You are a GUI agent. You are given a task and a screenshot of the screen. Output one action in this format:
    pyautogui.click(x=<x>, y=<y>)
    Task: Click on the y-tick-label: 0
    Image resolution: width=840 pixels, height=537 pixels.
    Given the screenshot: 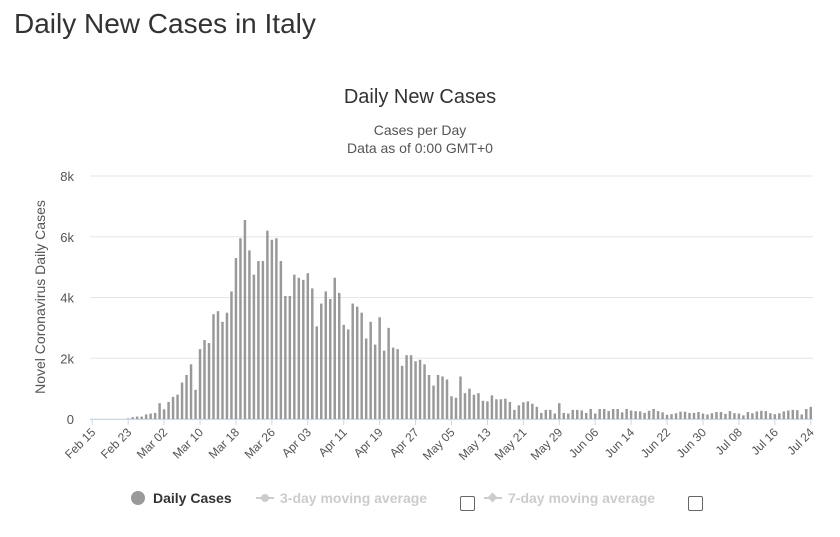 What is the action you would take?
    pyautogui.click(x=70, y=419)
    